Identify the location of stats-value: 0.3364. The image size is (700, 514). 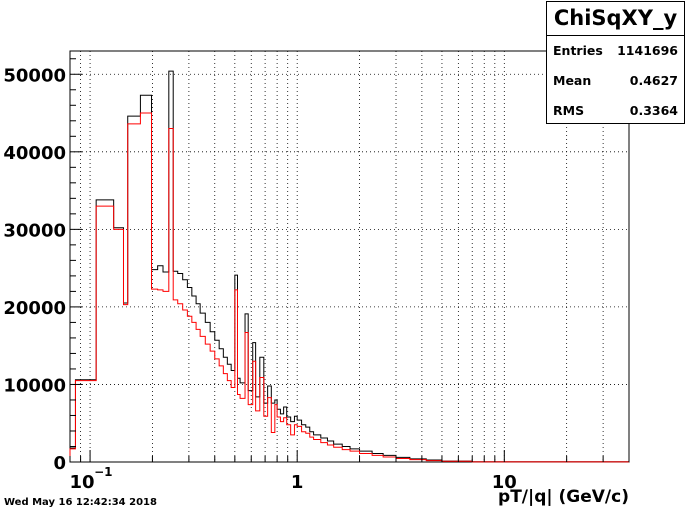
(653, 110).